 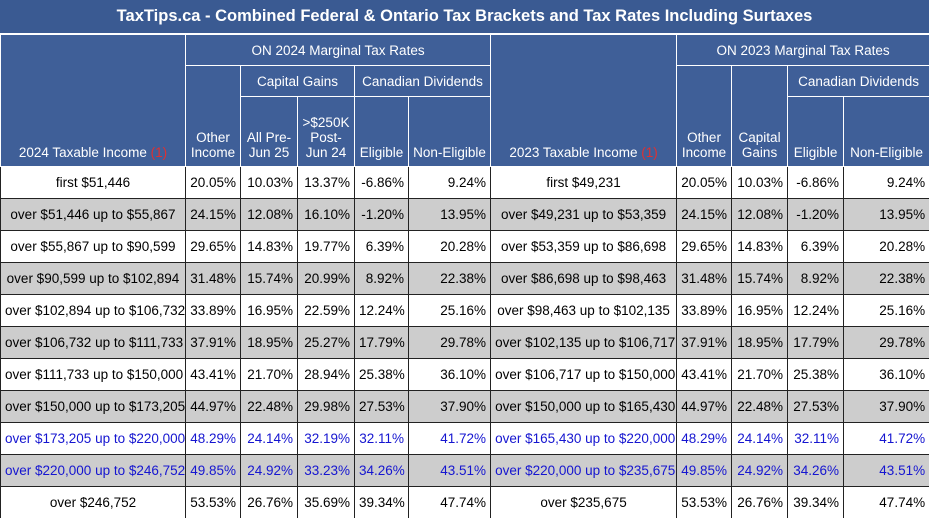 What do you see at coordinates (381, 246) in the screenshot?
I see `eligible-div-2024-cell: 6.39%` at bounding box center [381, 246].